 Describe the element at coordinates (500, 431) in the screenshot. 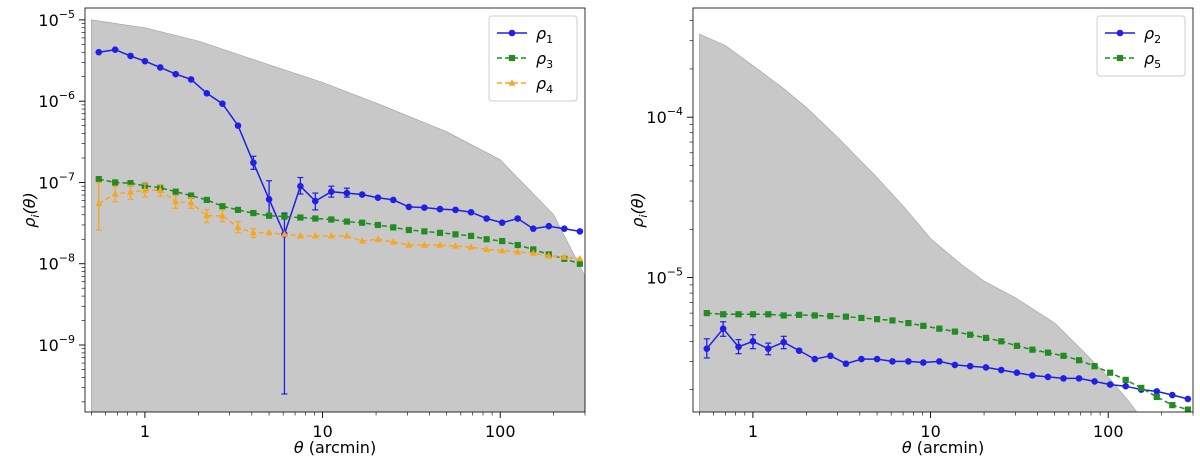

I see `x-tick-label: 100` at that location.